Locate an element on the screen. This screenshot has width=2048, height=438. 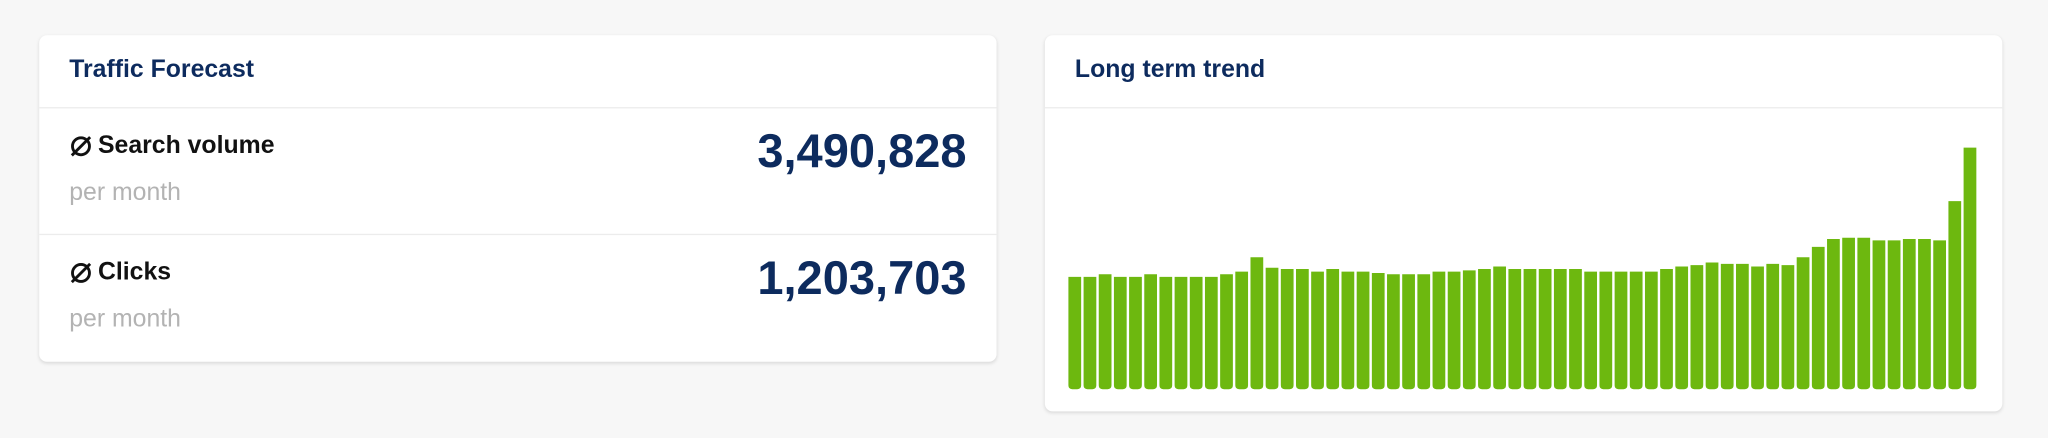
card-title: Traffic Forecast is located at coordinates (518, 72).